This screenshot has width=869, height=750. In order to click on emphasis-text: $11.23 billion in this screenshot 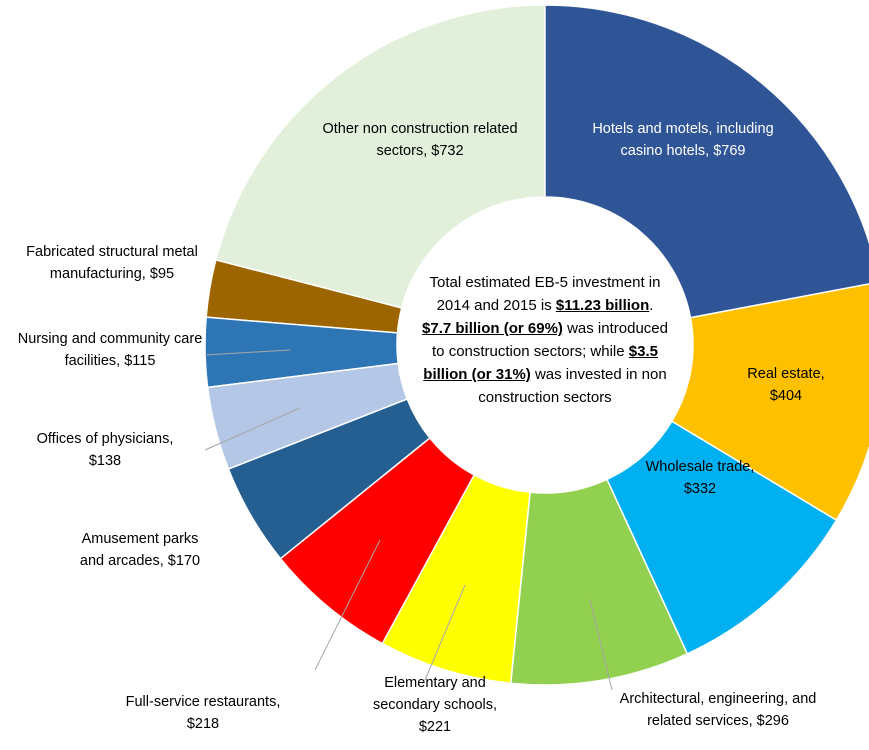, I will do `click(602, 305)`.